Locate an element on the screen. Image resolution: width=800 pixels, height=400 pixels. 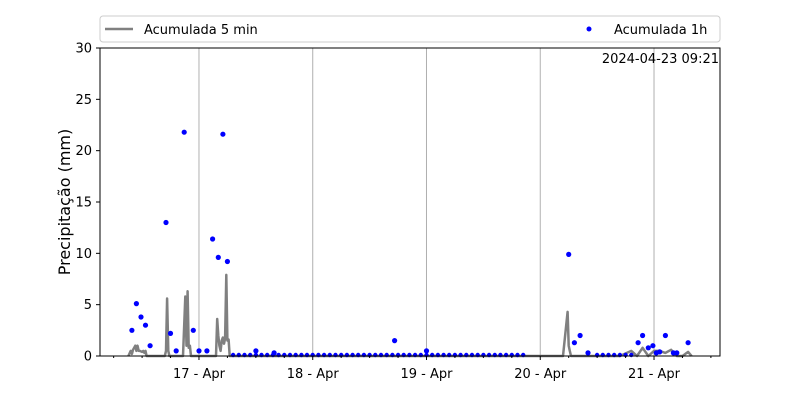
y-tick-label: 25 is located at coordinates (83, 100).